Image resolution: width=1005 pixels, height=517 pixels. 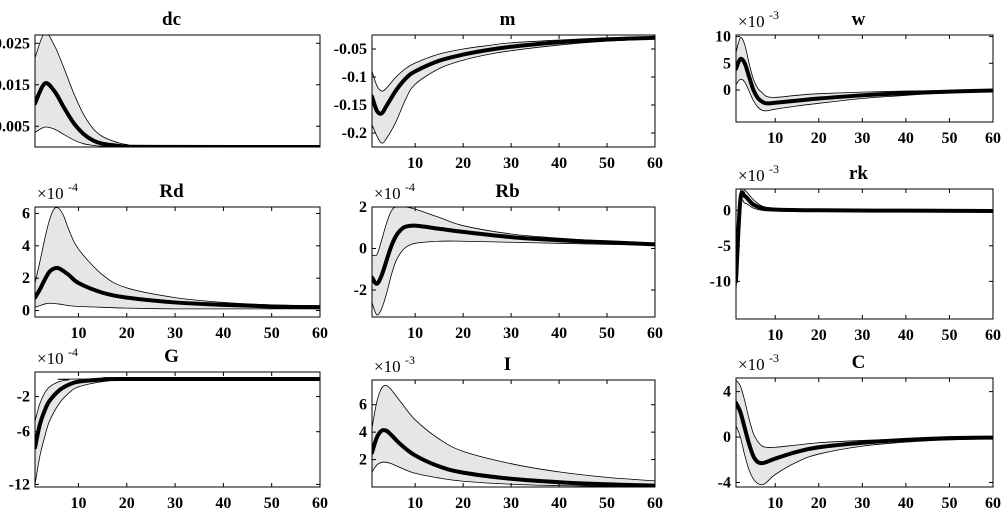 I want to click on y-tick-label: -12, so click(x=19, y=484).